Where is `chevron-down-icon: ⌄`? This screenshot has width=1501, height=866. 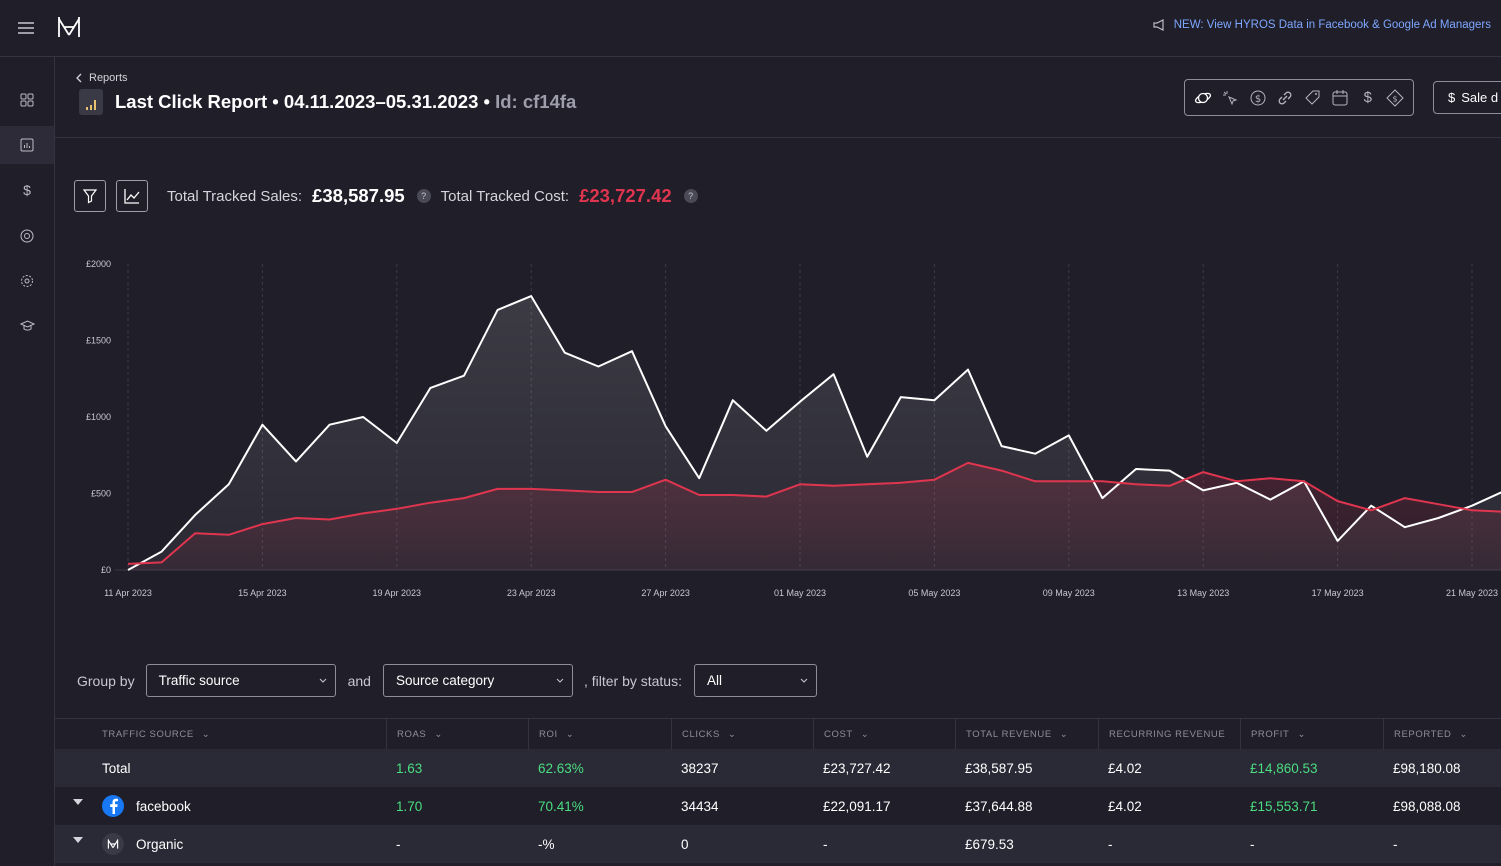 chevron-down-icon: ⌄ is located at coordinates (438, 734).